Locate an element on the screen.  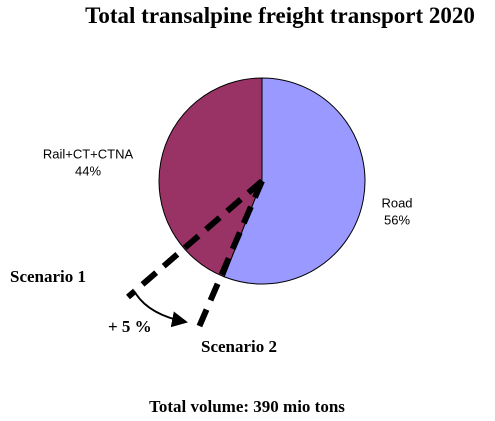
annotation: Scenario 1 is located at coordinates (48, 276).